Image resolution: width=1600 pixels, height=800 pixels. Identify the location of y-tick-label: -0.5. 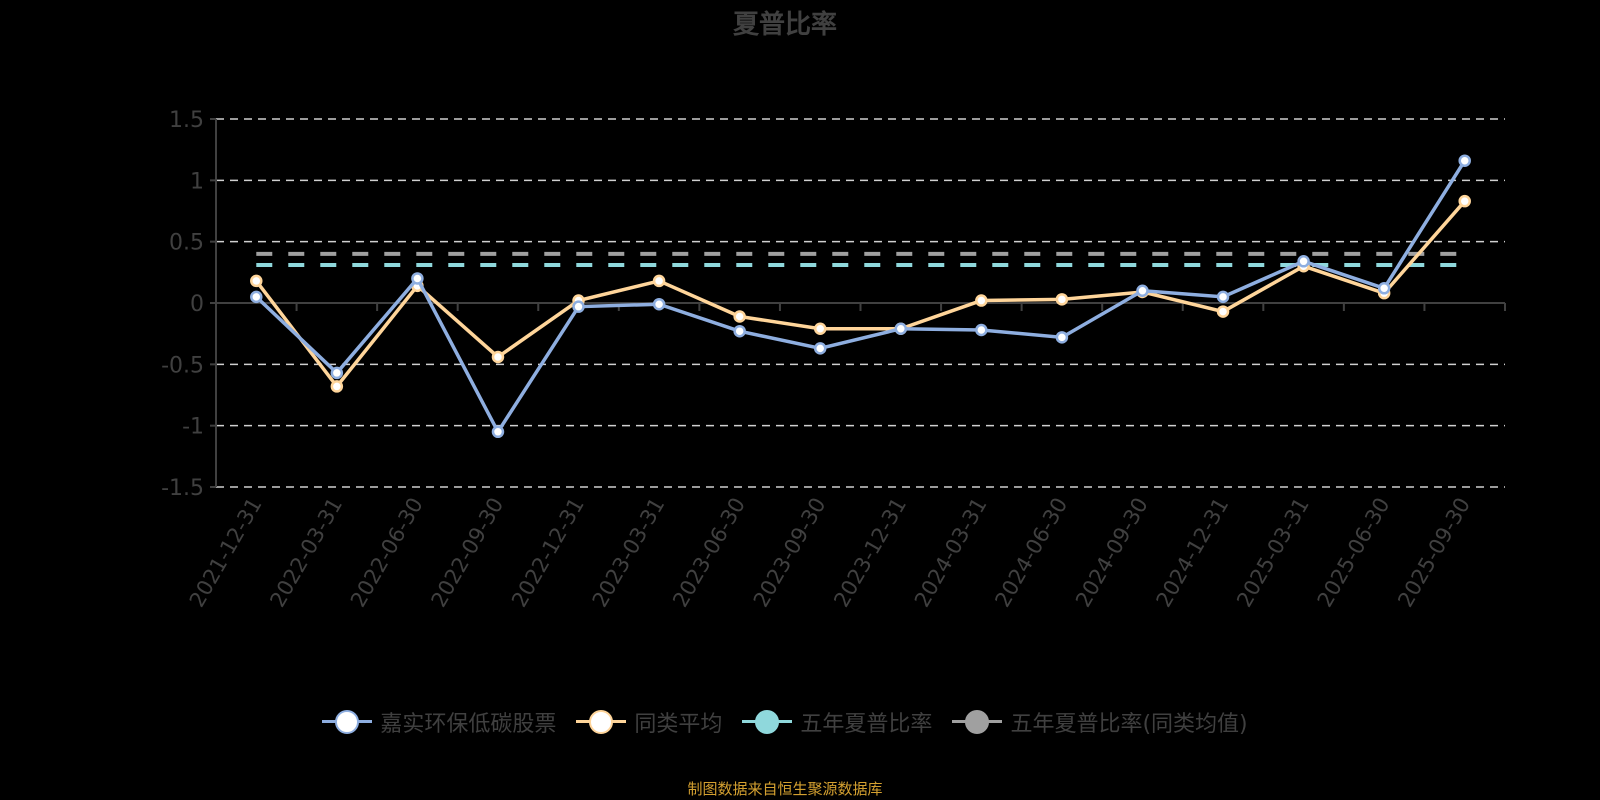
(182, 365).